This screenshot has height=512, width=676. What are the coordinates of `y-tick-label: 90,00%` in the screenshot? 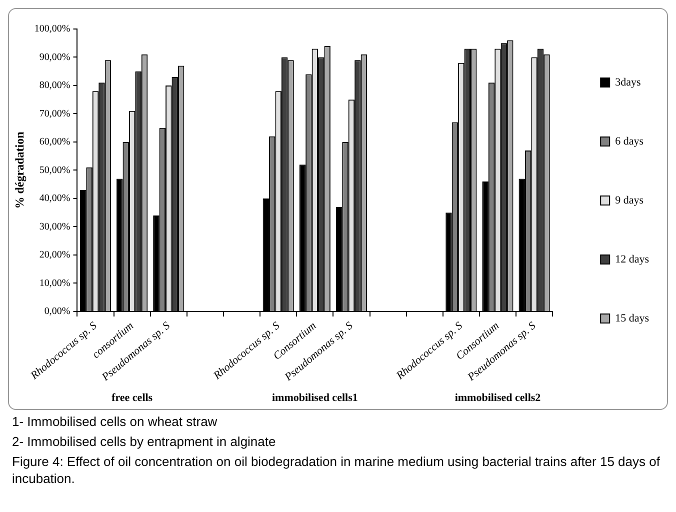 It's located at (54, 57).